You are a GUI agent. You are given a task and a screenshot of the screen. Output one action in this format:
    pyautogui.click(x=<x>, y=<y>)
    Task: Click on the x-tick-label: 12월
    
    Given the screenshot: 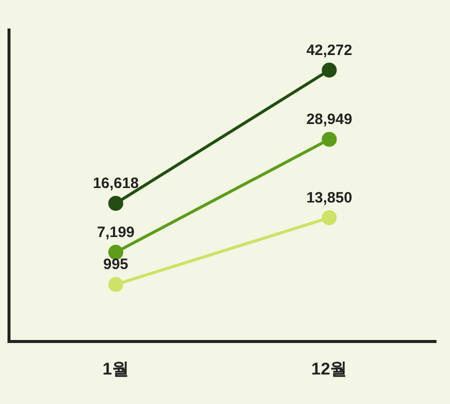 What is the action you would take?
    pyautogui.click(x=329, y=368)
    